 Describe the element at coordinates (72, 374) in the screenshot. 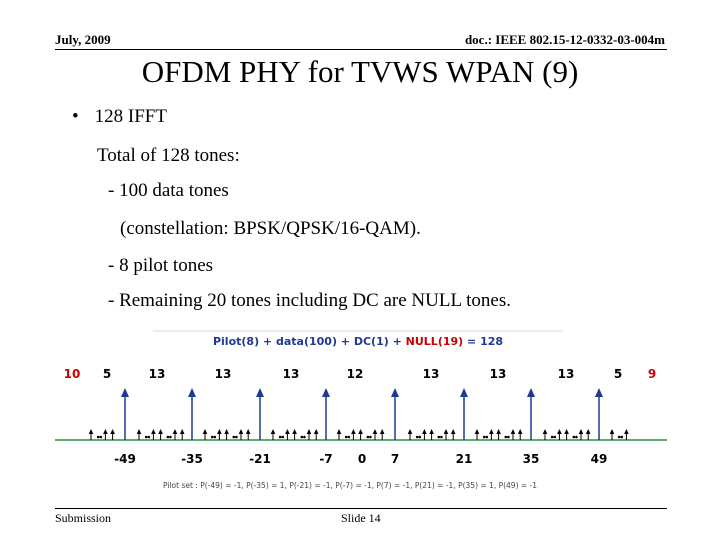

I see `segment-count-label: 10` at that location.